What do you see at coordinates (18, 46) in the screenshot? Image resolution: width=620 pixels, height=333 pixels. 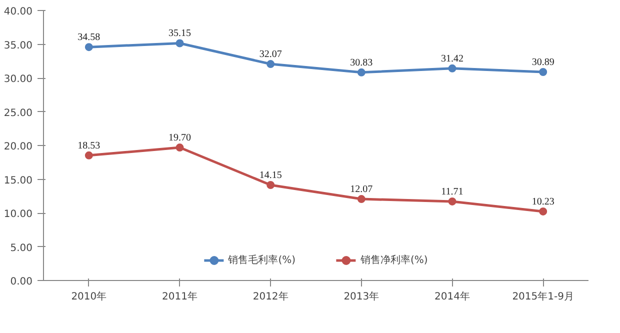 I see `y-tick-label: 35.00` at bounding box center [18, 46].